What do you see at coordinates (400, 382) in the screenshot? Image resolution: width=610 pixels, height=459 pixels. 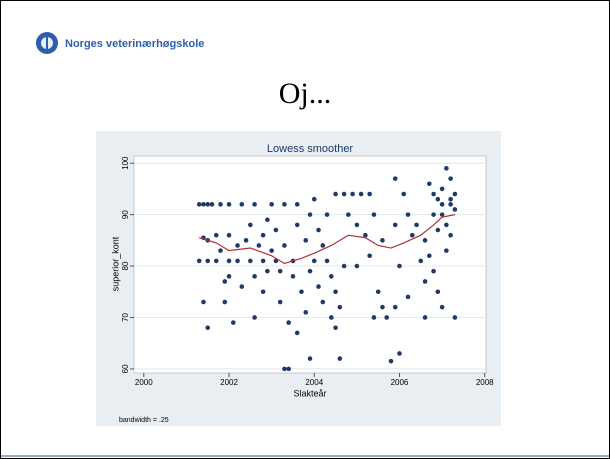 I see `x-tick-label: 2006` at bounding box center [400, 382].